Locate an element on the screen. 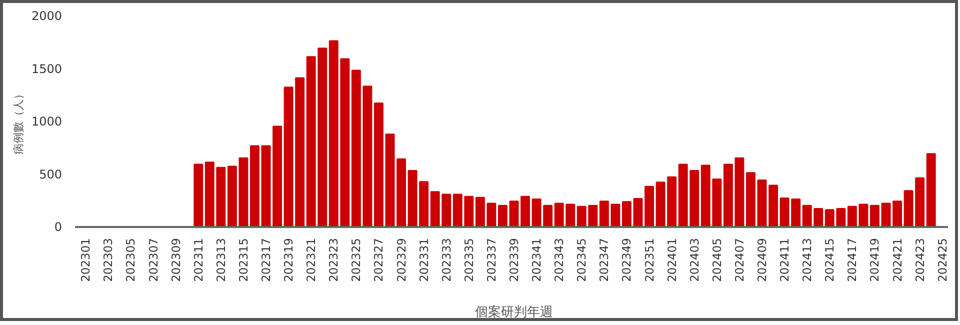 Image resolution: width=960 pixels, height=325 pixels. x-tick-label: 202405 is located at coordinates (717, 260).